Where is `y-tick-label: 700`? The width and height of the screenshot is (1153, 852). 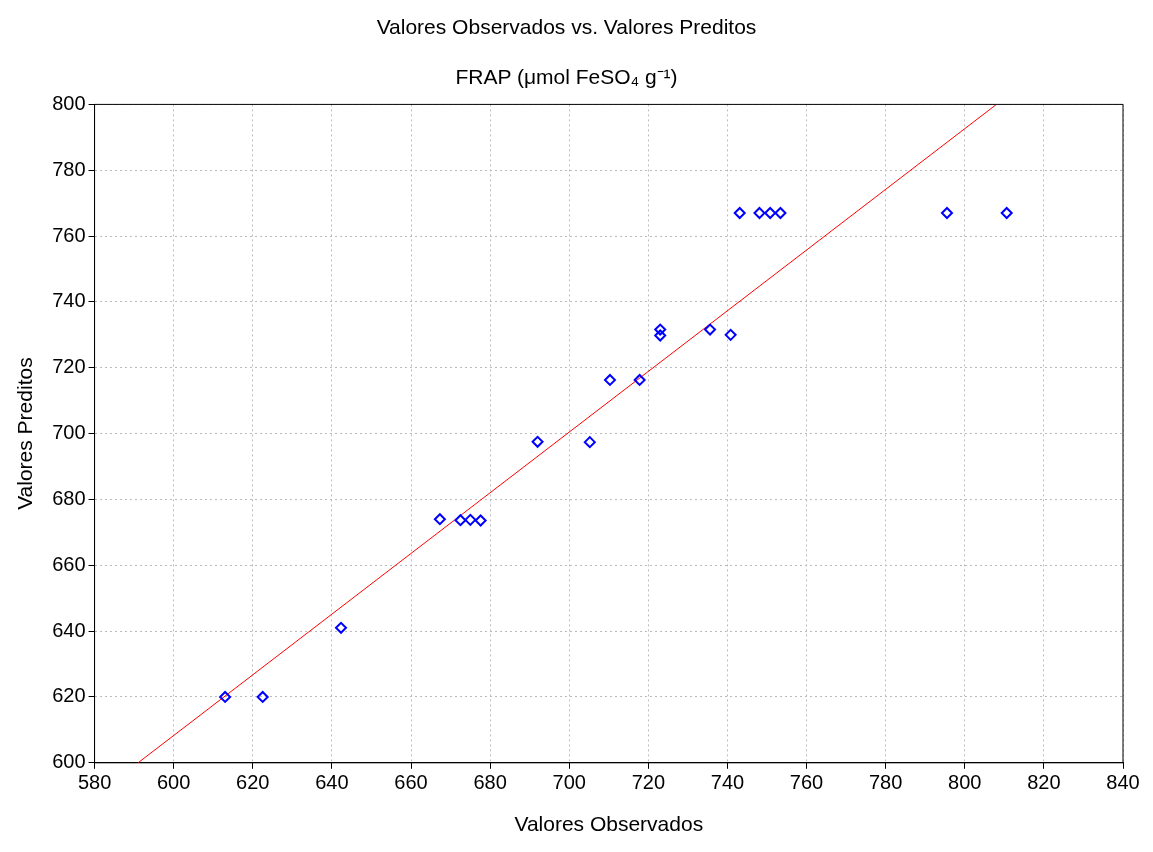 y-tick-label: 700 is located at coordinates (69, 432).